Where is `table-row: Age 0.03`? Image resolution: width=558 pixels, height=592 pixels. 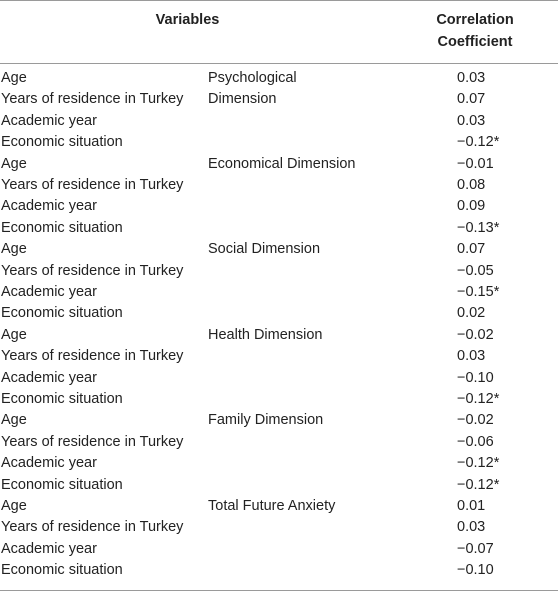
table-row: Age 0.03 is located at coordinates (279, 78).